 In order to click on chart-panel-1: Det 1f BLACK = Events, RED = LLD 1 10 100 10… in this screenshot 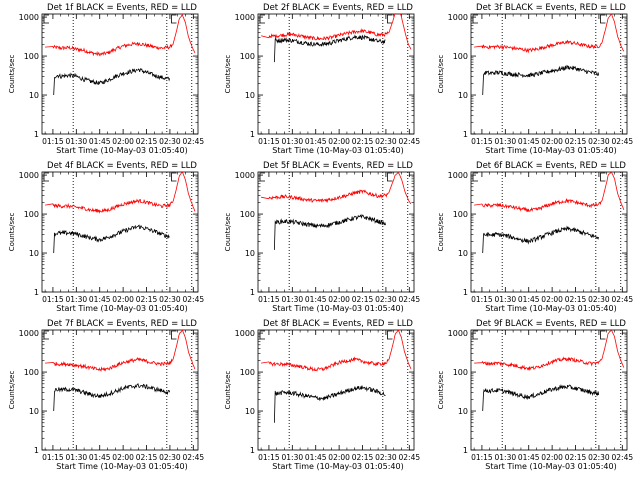, I will do `click(106, 79)`.